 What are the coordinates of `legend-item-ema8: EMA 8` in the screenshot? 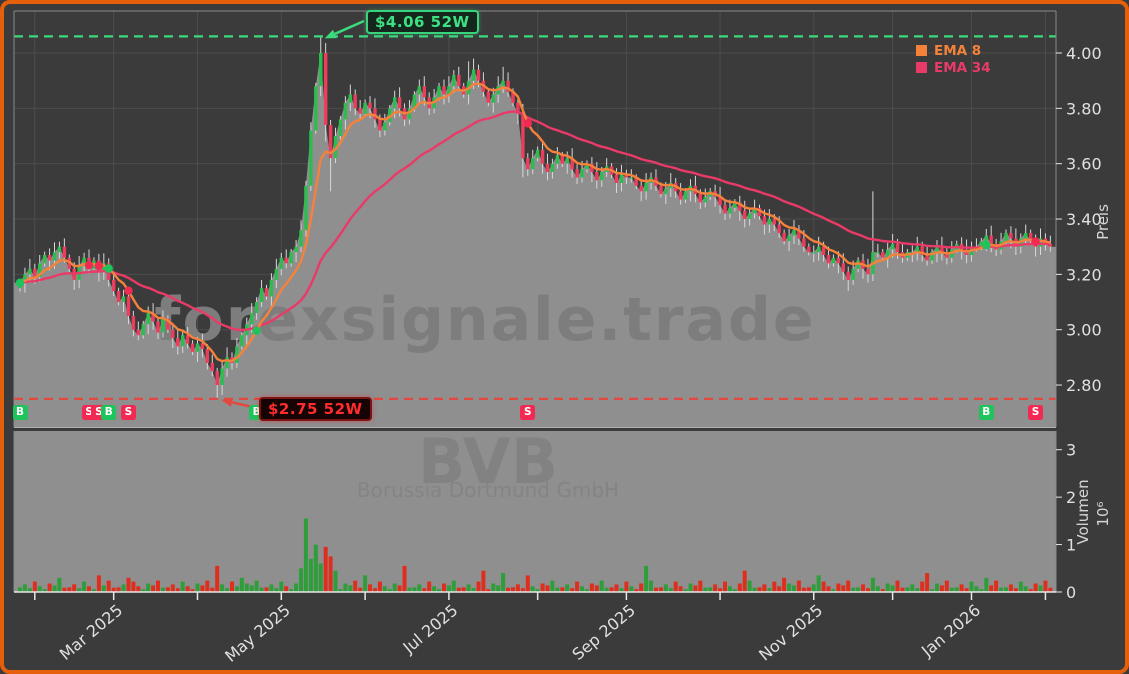 It's located at (953, 50).